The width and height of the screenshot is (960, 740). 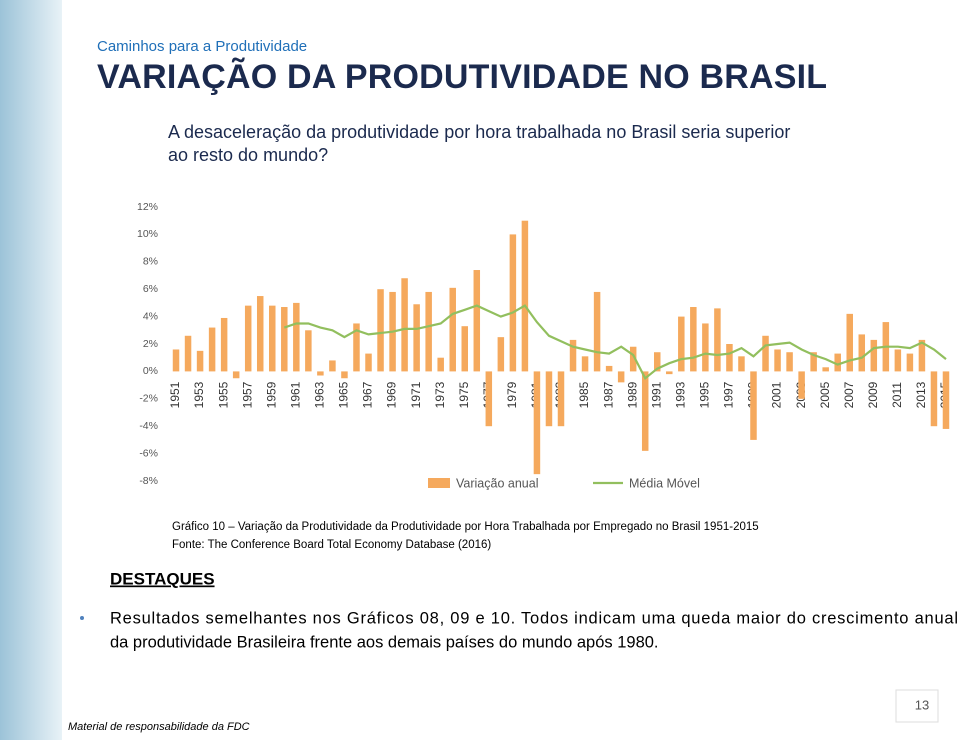 What do you see at coordinates (512, 394) in the screenshot?
I see `x-tick-label: 1979` at bounding box center [512, 394].